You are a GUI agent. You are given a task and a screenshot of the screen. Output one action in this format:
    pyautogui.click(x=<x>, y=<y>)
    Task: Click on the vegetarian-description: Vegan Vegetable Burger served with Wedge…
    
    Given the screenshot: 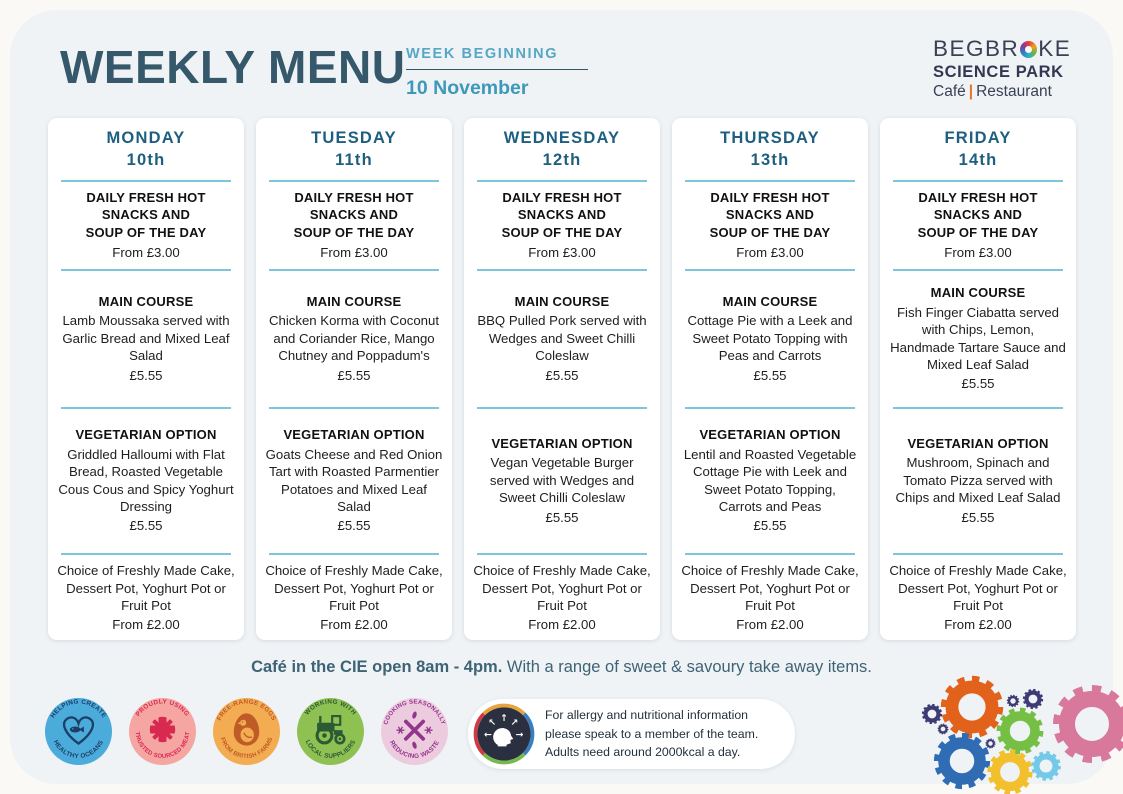 What is the action you would take?
    pyautogui.click(x=562, y=480)
    